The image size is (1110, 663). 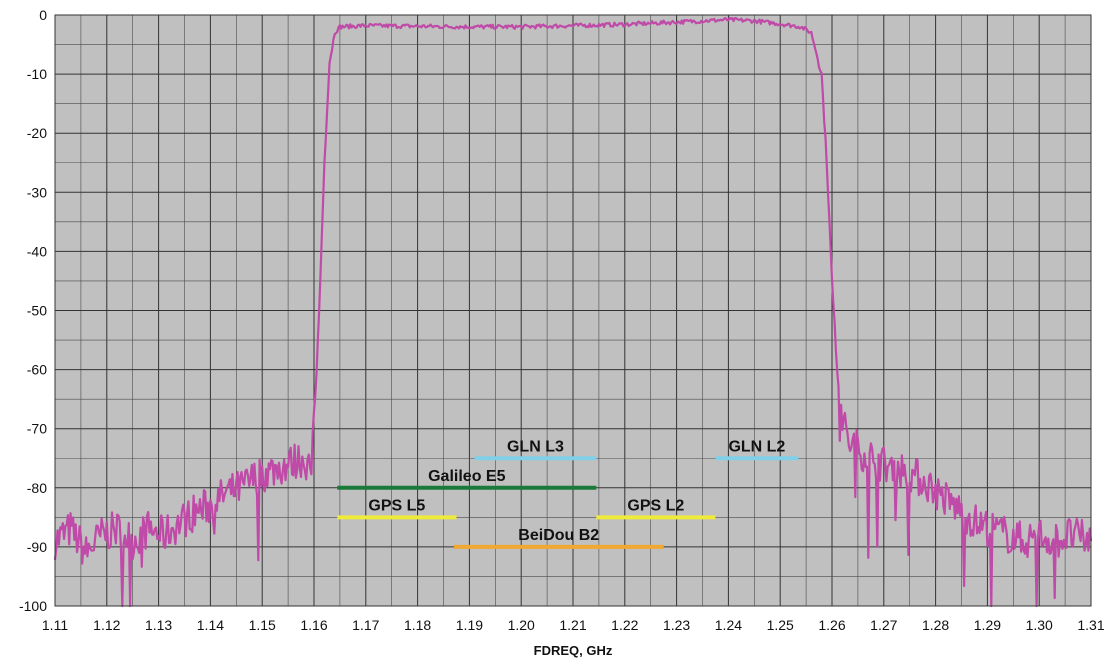 What do you see at coordinates (365, 625) in the screenshot?
I see `x-tick-label: 1.17` at bounding box center [365, 625].